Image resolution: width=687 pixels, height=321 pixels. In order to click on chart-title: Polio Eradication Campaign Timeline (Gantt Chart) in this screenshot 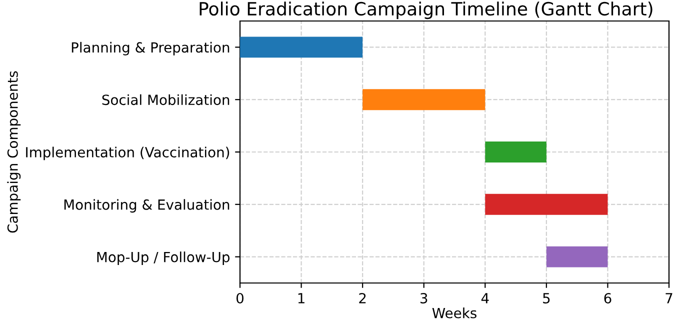, I will do `click(426, 11)`.